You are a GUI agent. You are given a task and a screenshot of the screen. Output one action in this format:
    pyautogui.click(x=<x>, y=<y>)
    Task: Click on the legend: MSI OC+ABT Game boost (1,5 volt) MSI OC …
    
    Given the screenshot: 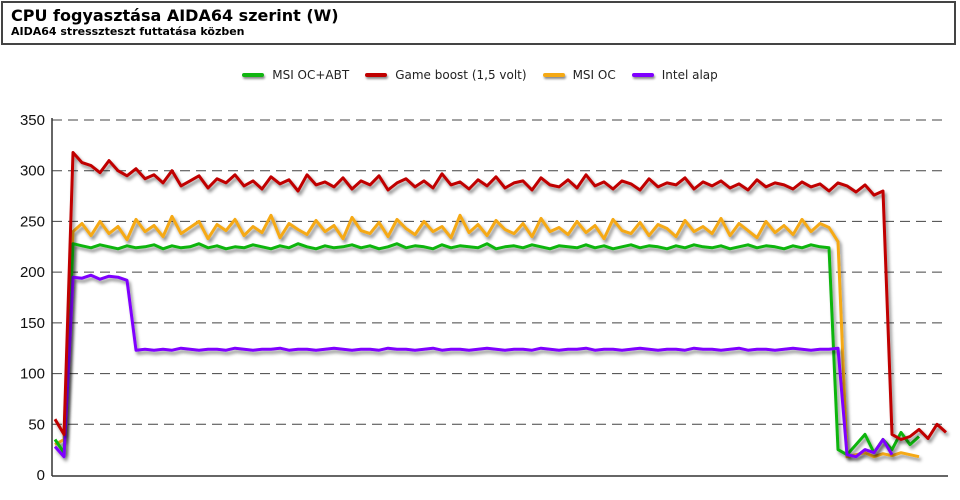 What is the action you would take?
    pyautogui.click(x=480, y=75)
    